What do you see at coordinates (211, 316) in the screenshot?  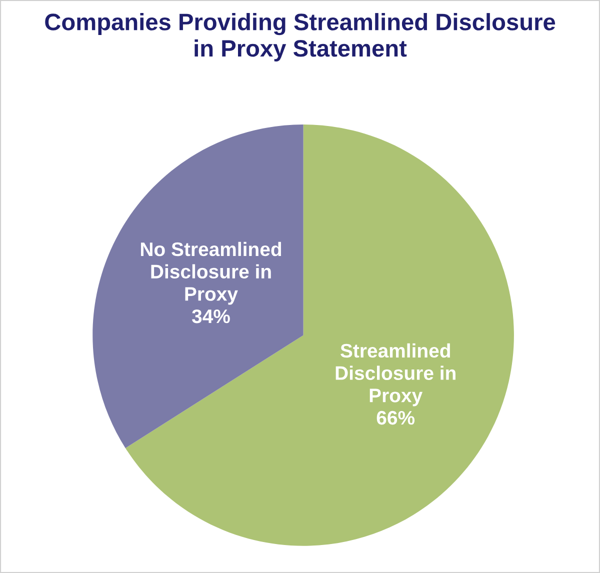 I see `data-label: 34%` at bounding box center [211, 316].